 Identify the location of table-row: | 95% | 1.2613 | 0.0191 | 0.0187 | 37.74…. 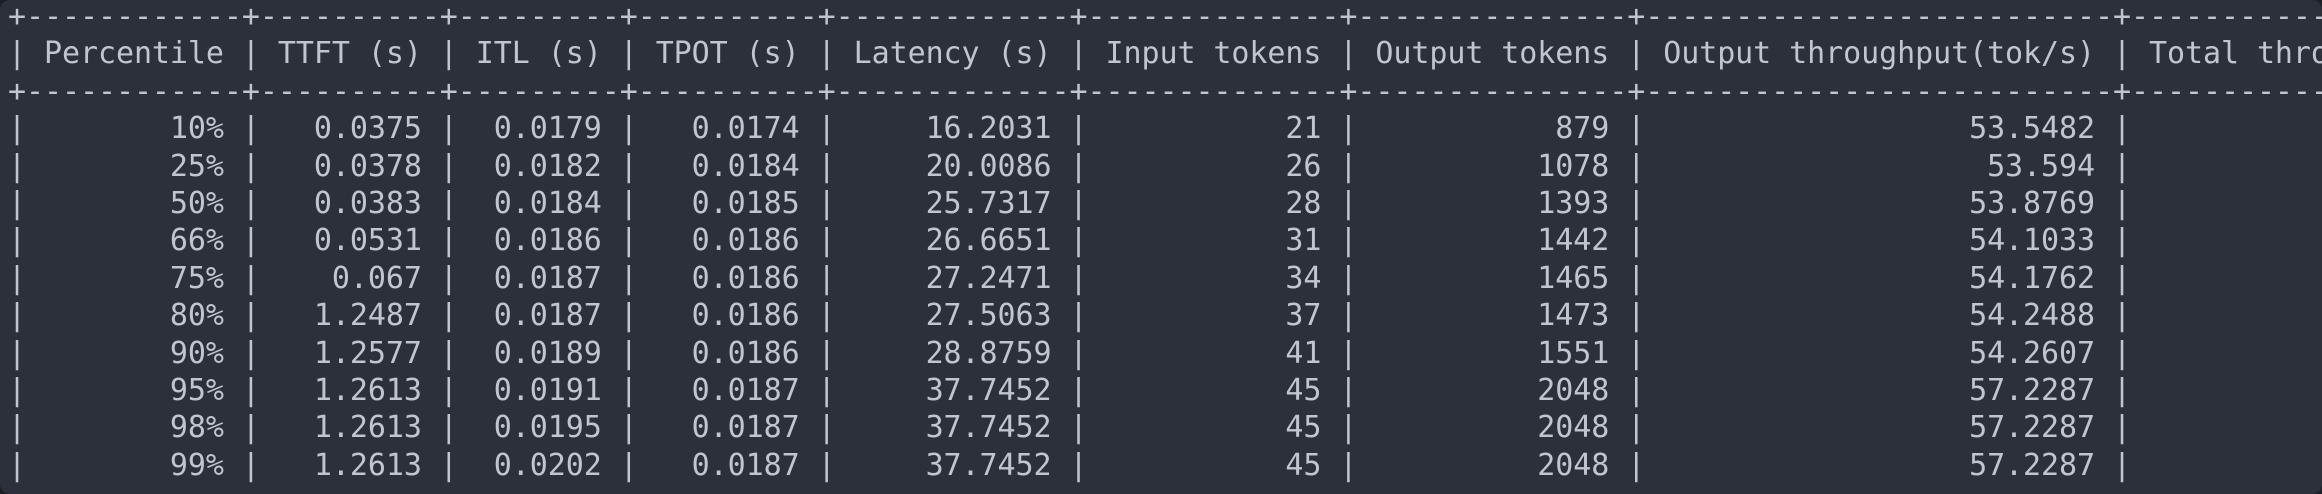
(1070, 390).